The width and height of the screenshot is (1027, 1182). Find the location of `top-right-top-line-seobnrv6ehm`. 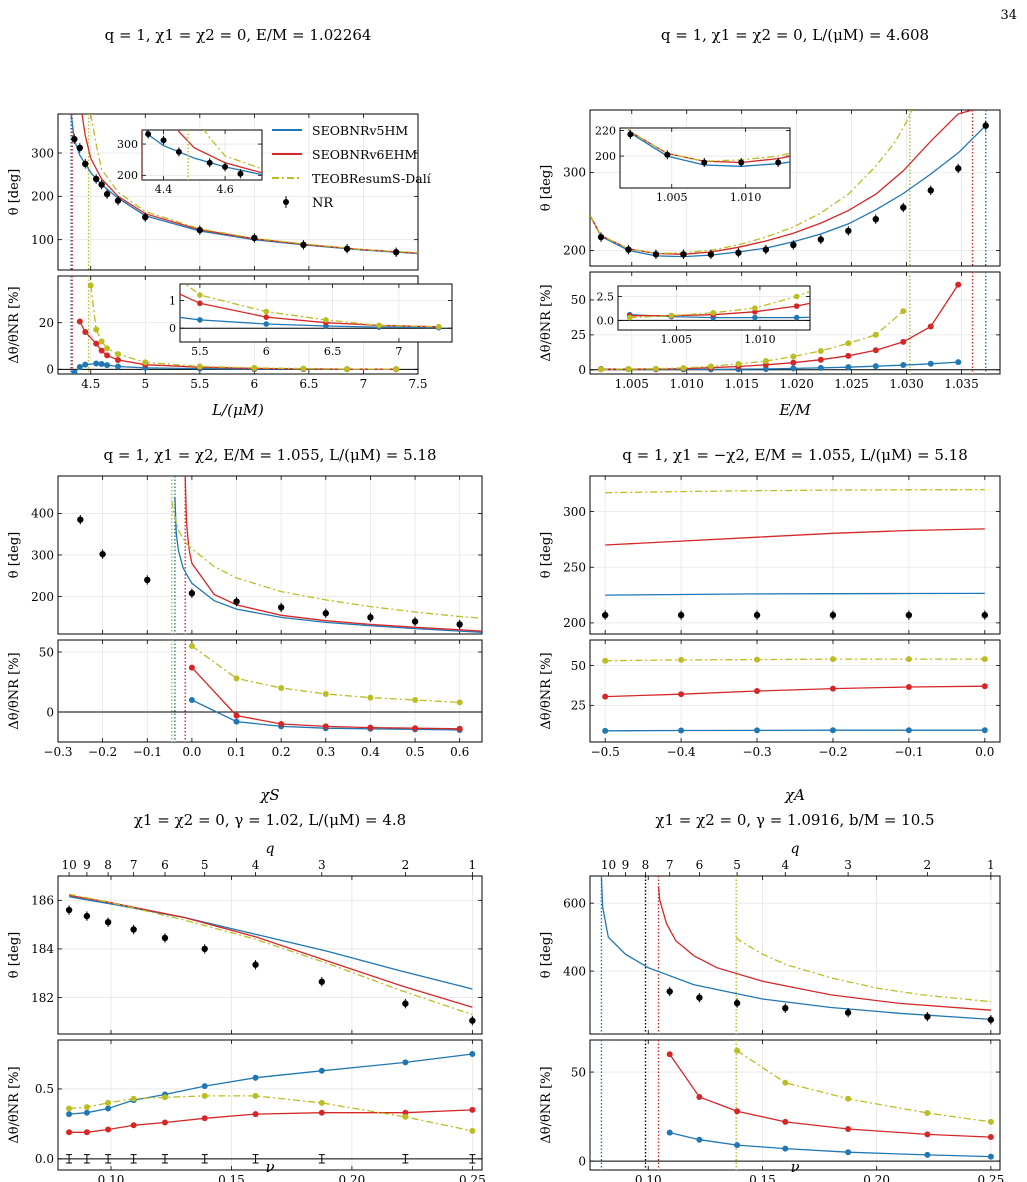

top-right-top-line-seobnrv6ehm is located at coordinates (781, 182).